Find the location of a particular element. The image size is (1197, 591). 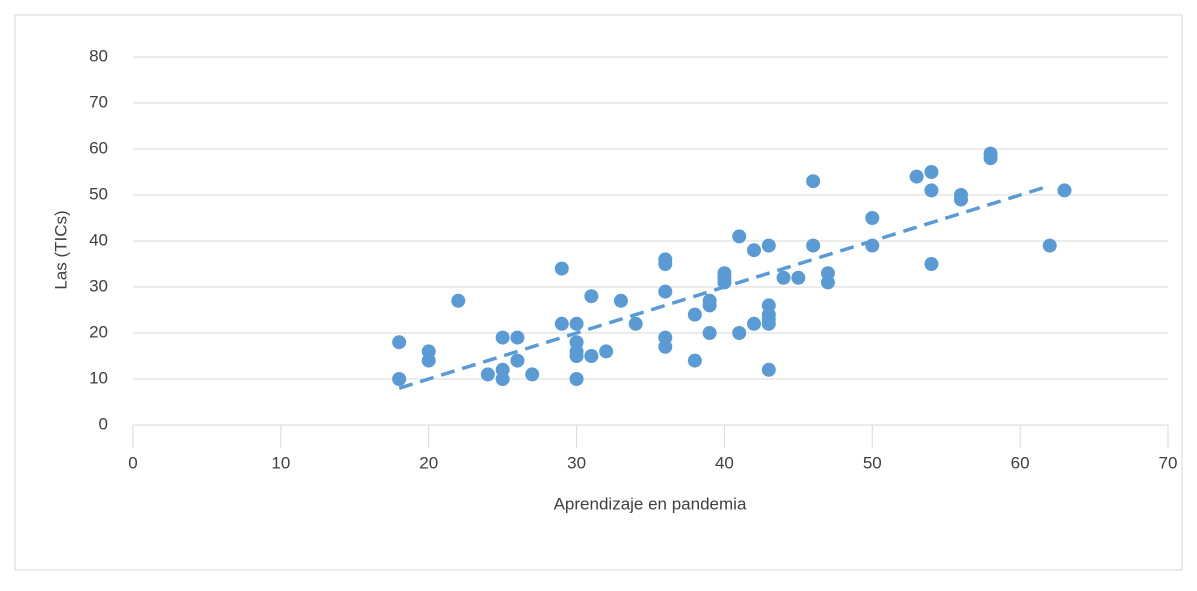

x-tick-label: 40 is located at coordinates (724, 462).